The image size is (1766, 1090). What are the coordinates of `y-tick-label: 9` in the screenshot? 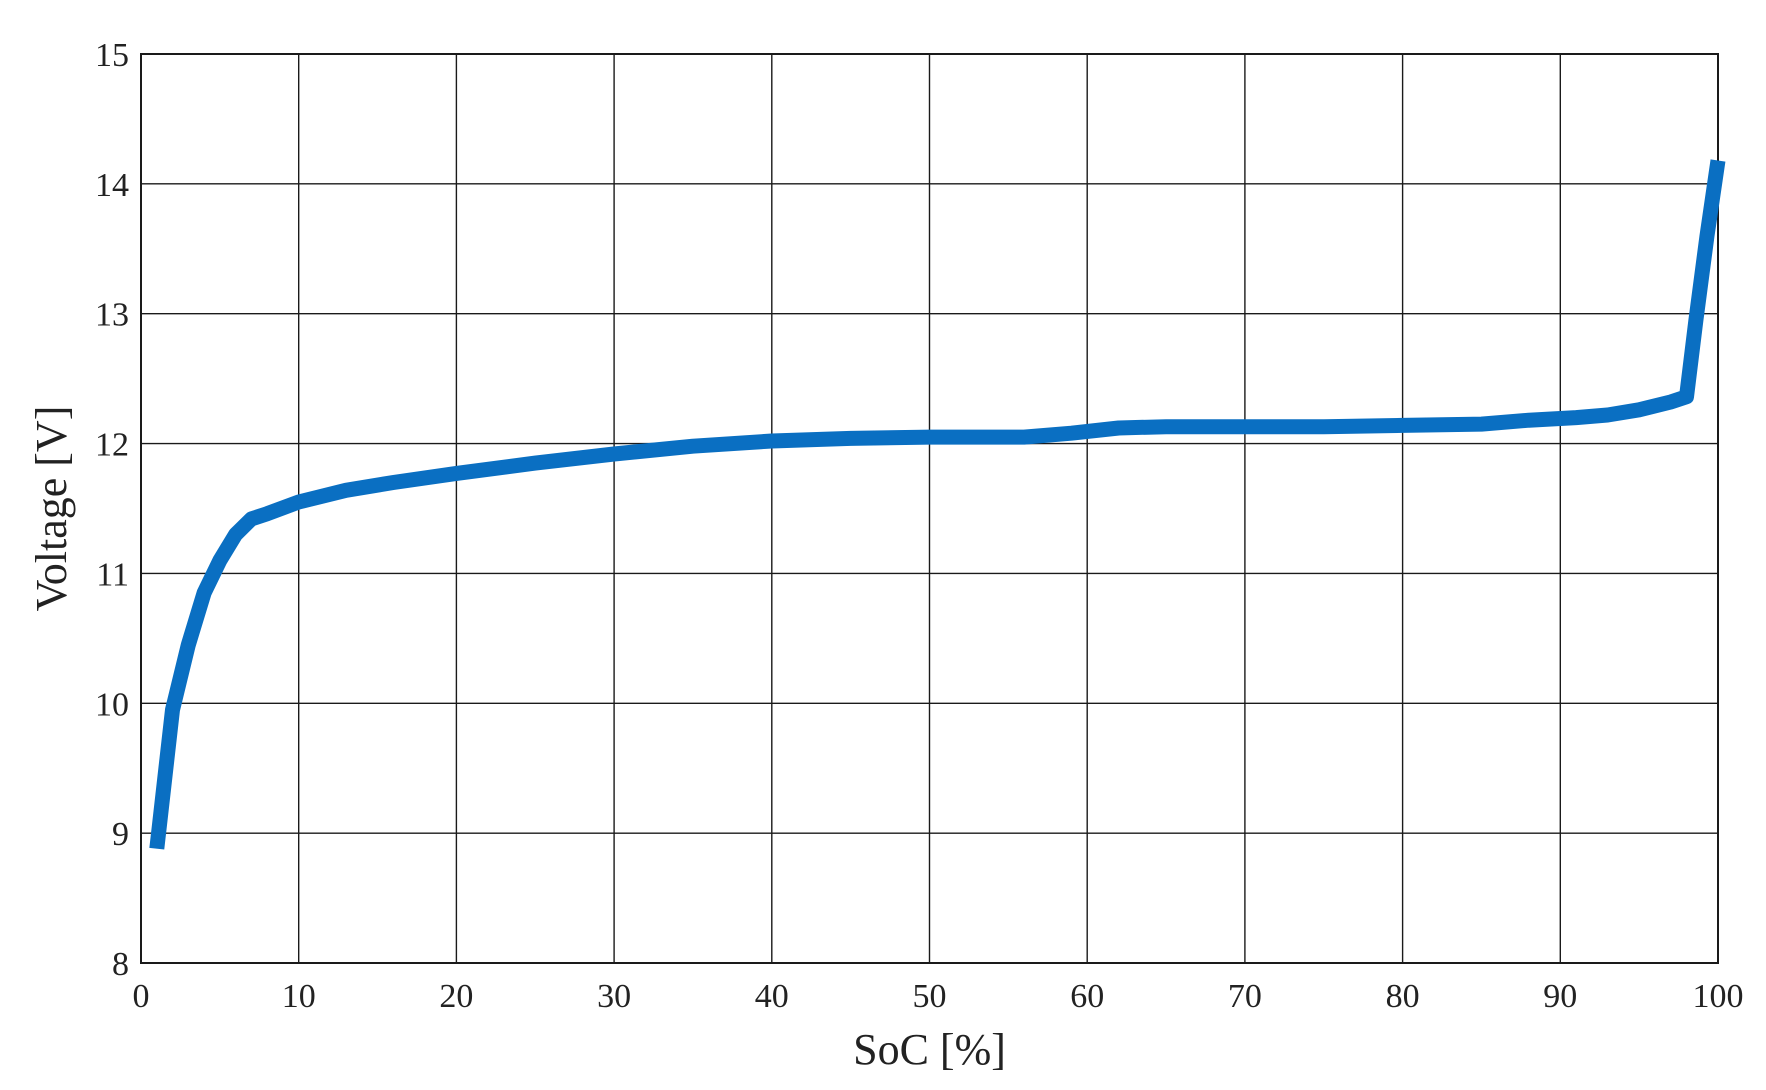 It's located at (120, 834).